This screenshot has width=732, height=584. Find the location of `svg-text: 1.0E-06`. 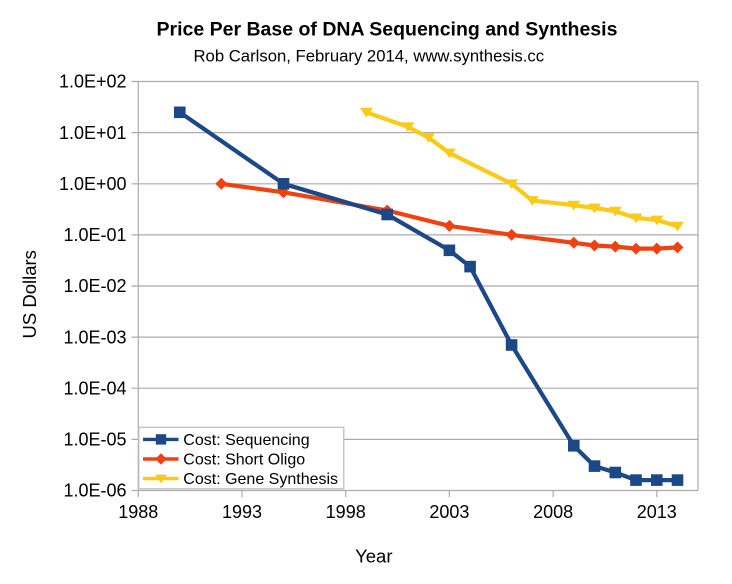

svg-text: 1.0E-06 is located at coordinates (94, 491).